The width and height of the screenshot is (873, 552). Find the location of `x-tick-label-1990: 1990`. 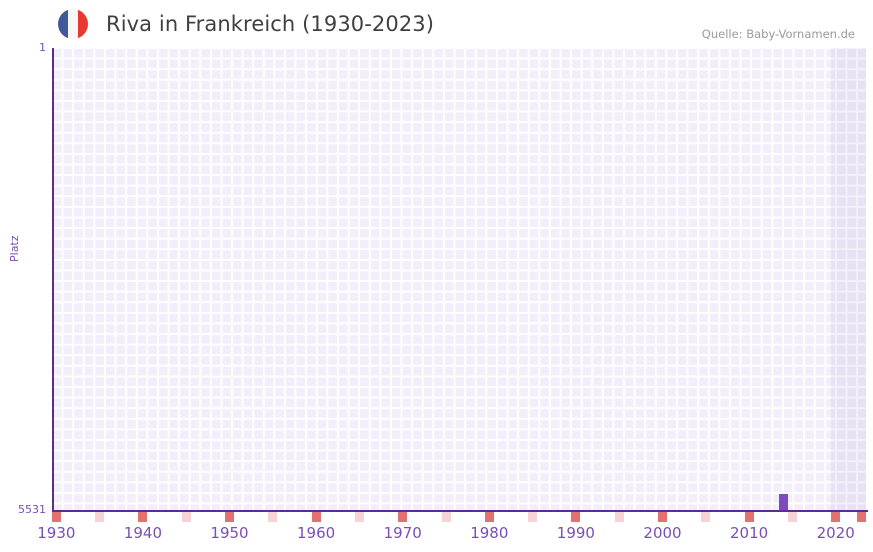

x-tick-label-1990: 1990 is located at coordinates (575, 533).